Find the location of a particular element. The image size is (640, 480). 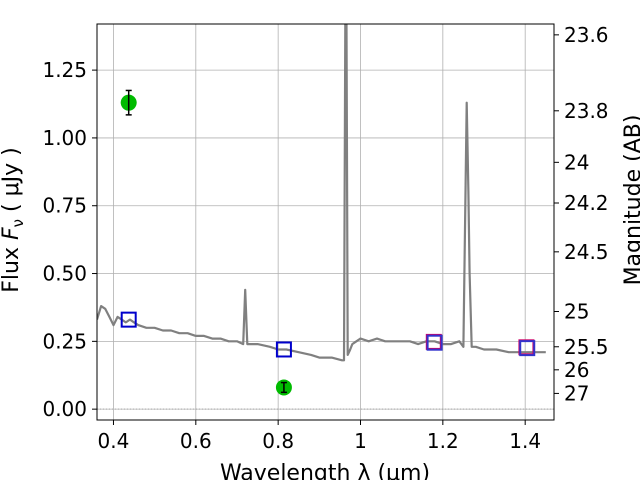

y-tick-label-5: 1.25 is located at coordinates (64, 70).